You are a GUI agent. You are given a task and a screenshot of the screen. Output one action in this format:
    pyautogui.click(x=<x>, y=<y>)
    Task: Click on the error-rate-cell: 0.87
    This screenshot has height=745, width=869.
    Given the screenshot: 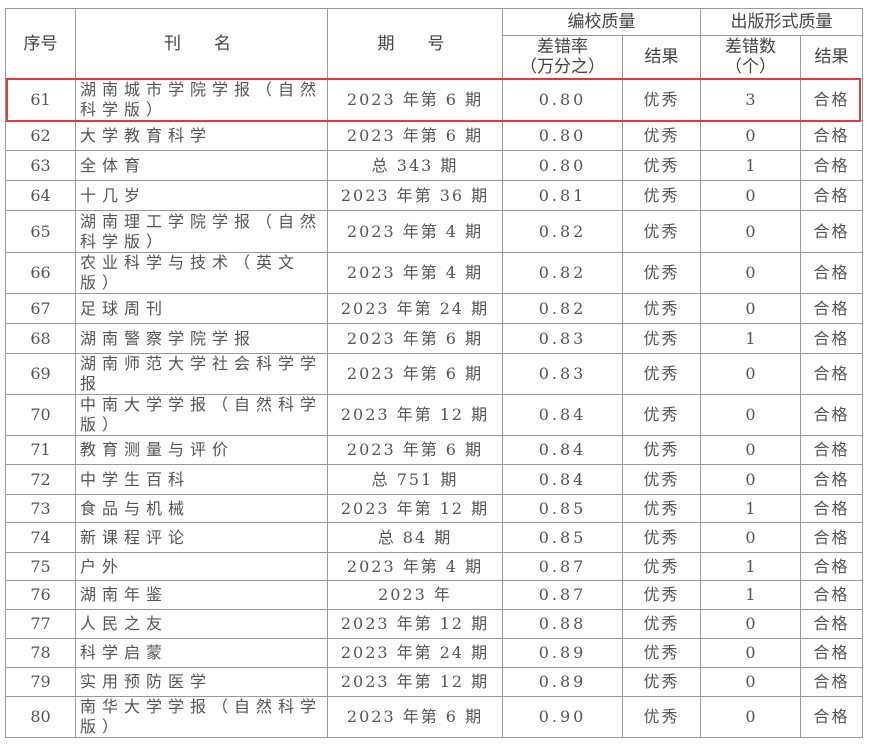 What is the action you would take?
    pyautogui.click(x=562, y=595)
    